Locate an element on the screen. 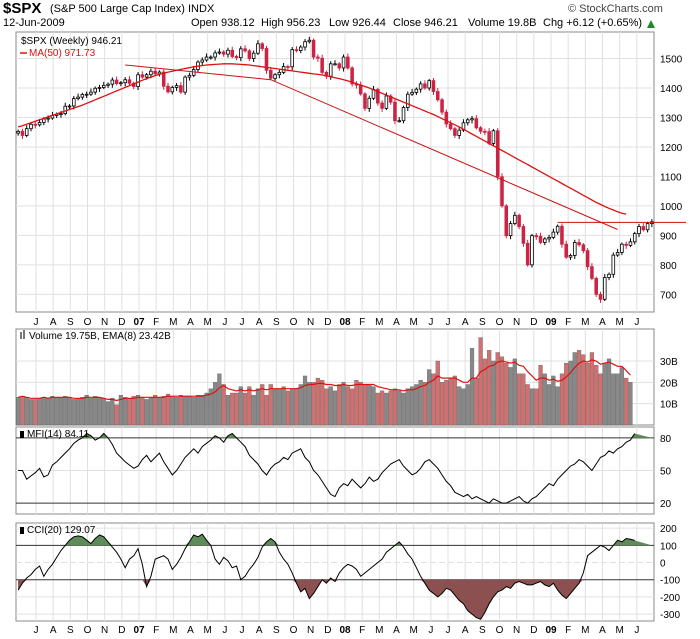 Image resolution: width=700 pixels, height=639 pixels. volume-axis-tick-1: 20B is located at coordinates (669, 383).